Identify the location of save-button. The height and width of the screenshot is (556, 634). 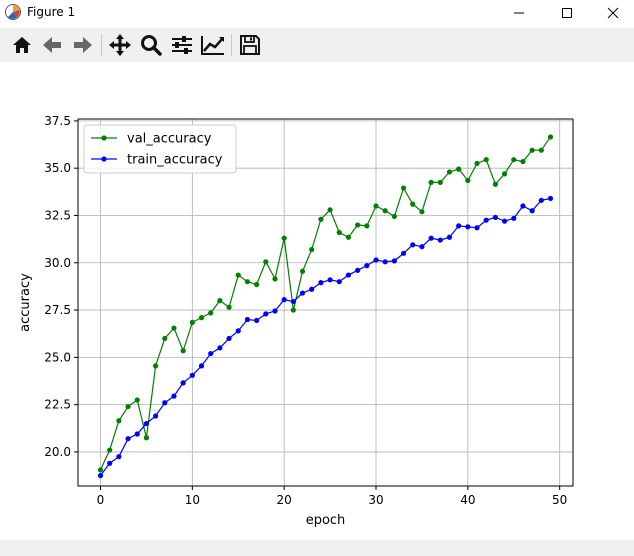
(250, 45).